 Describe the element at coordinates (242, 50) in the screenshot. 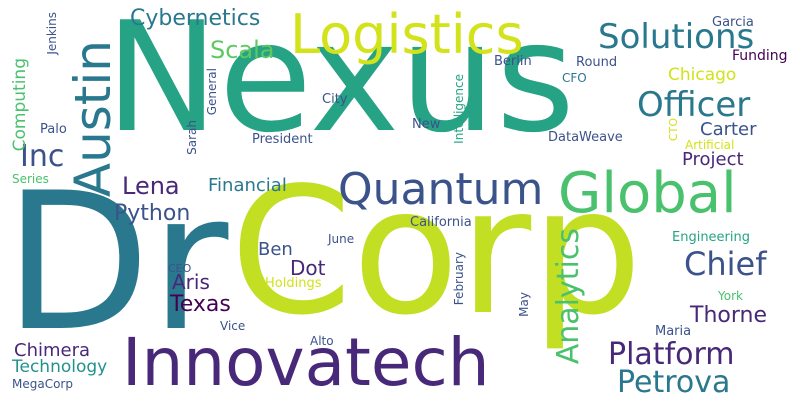

I see `word-scala: Scala` at that location.